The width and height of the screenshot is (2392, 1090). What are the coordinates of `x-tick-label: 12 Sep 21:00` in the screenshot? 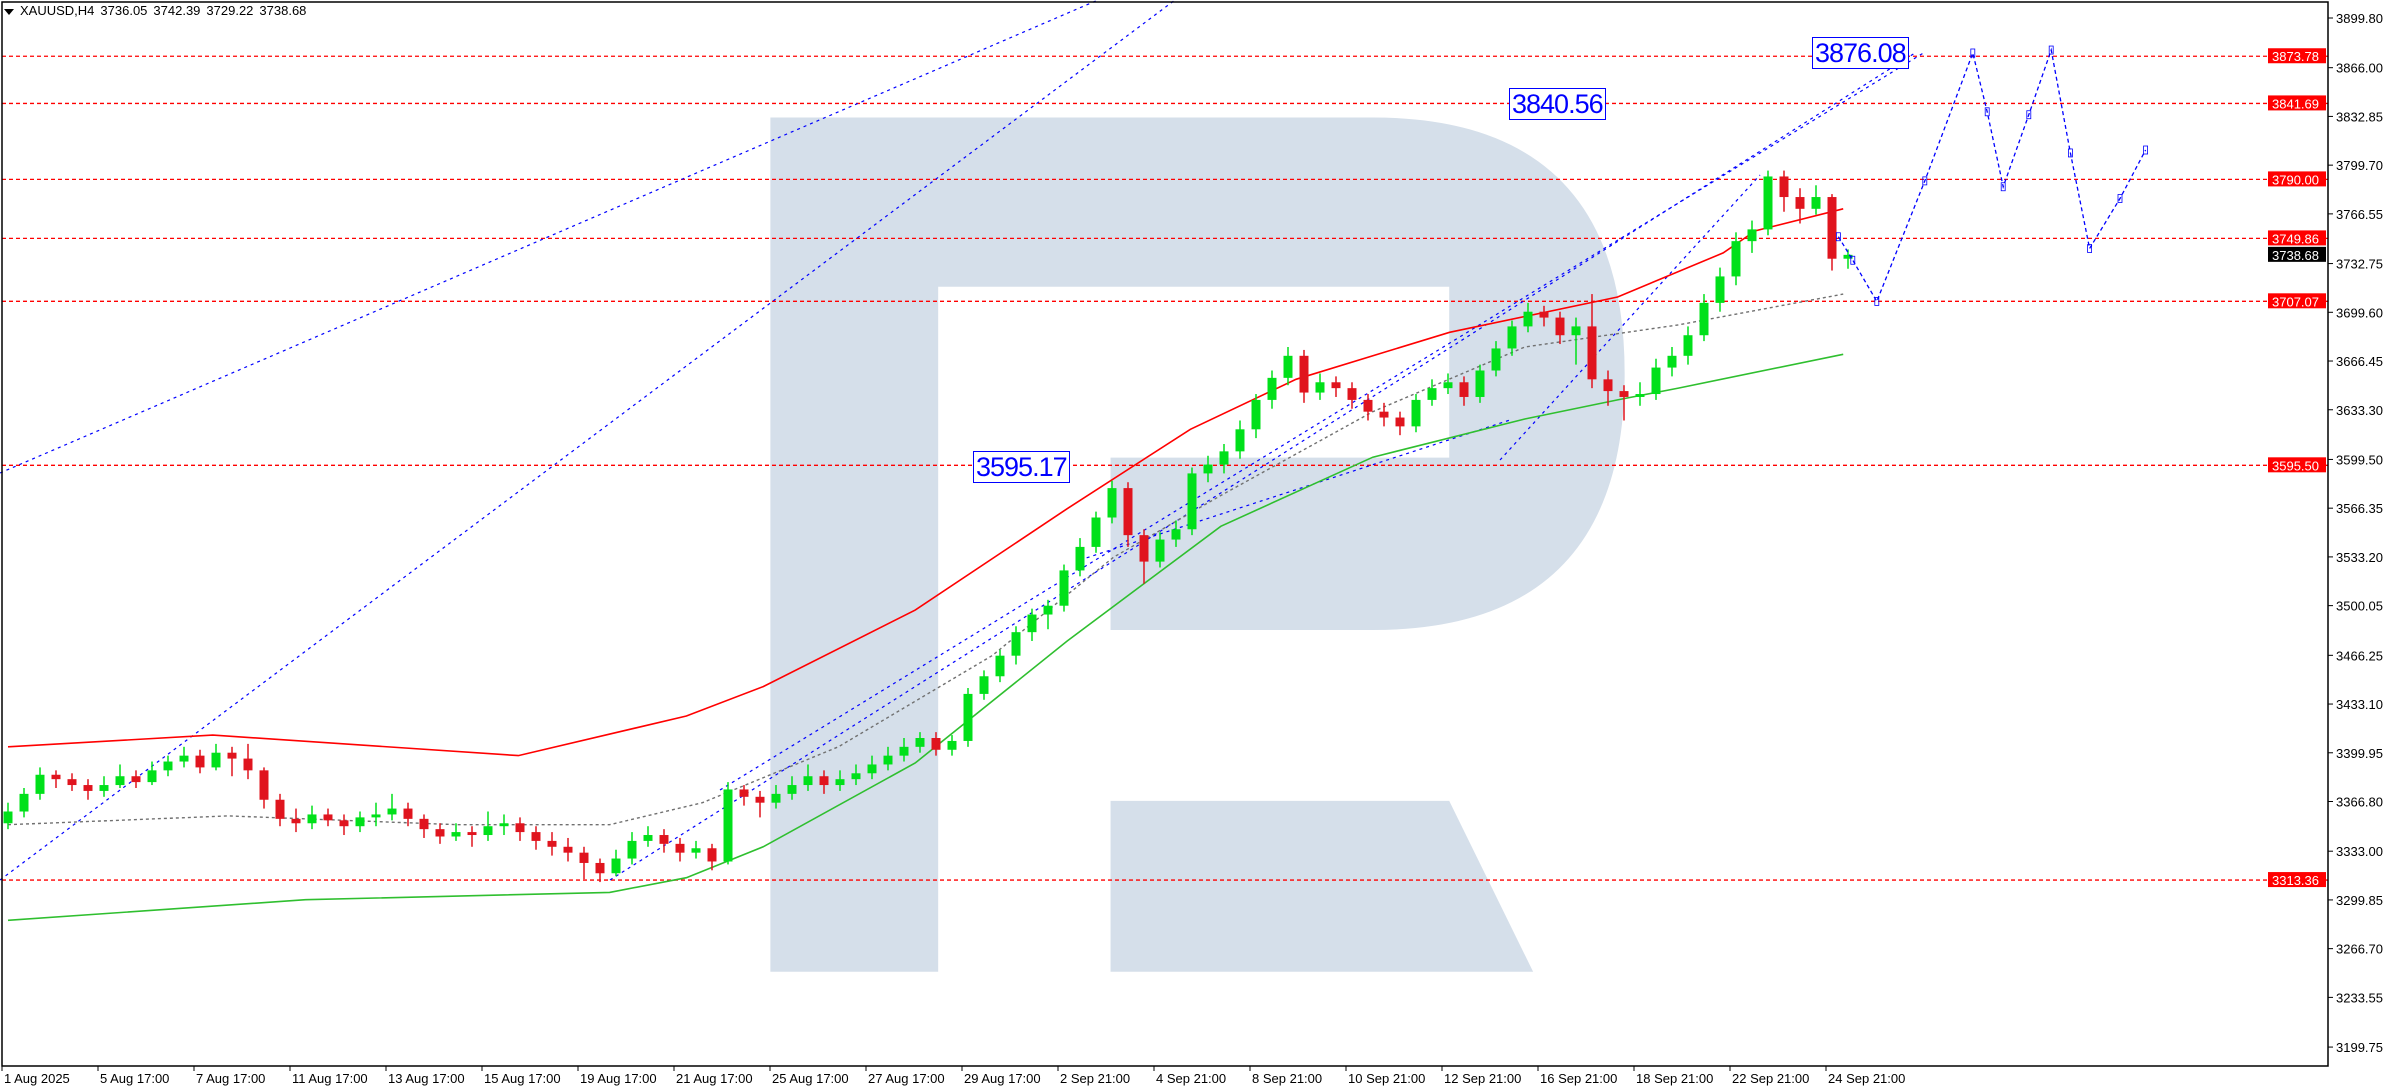 It's located at (1482, 1078).